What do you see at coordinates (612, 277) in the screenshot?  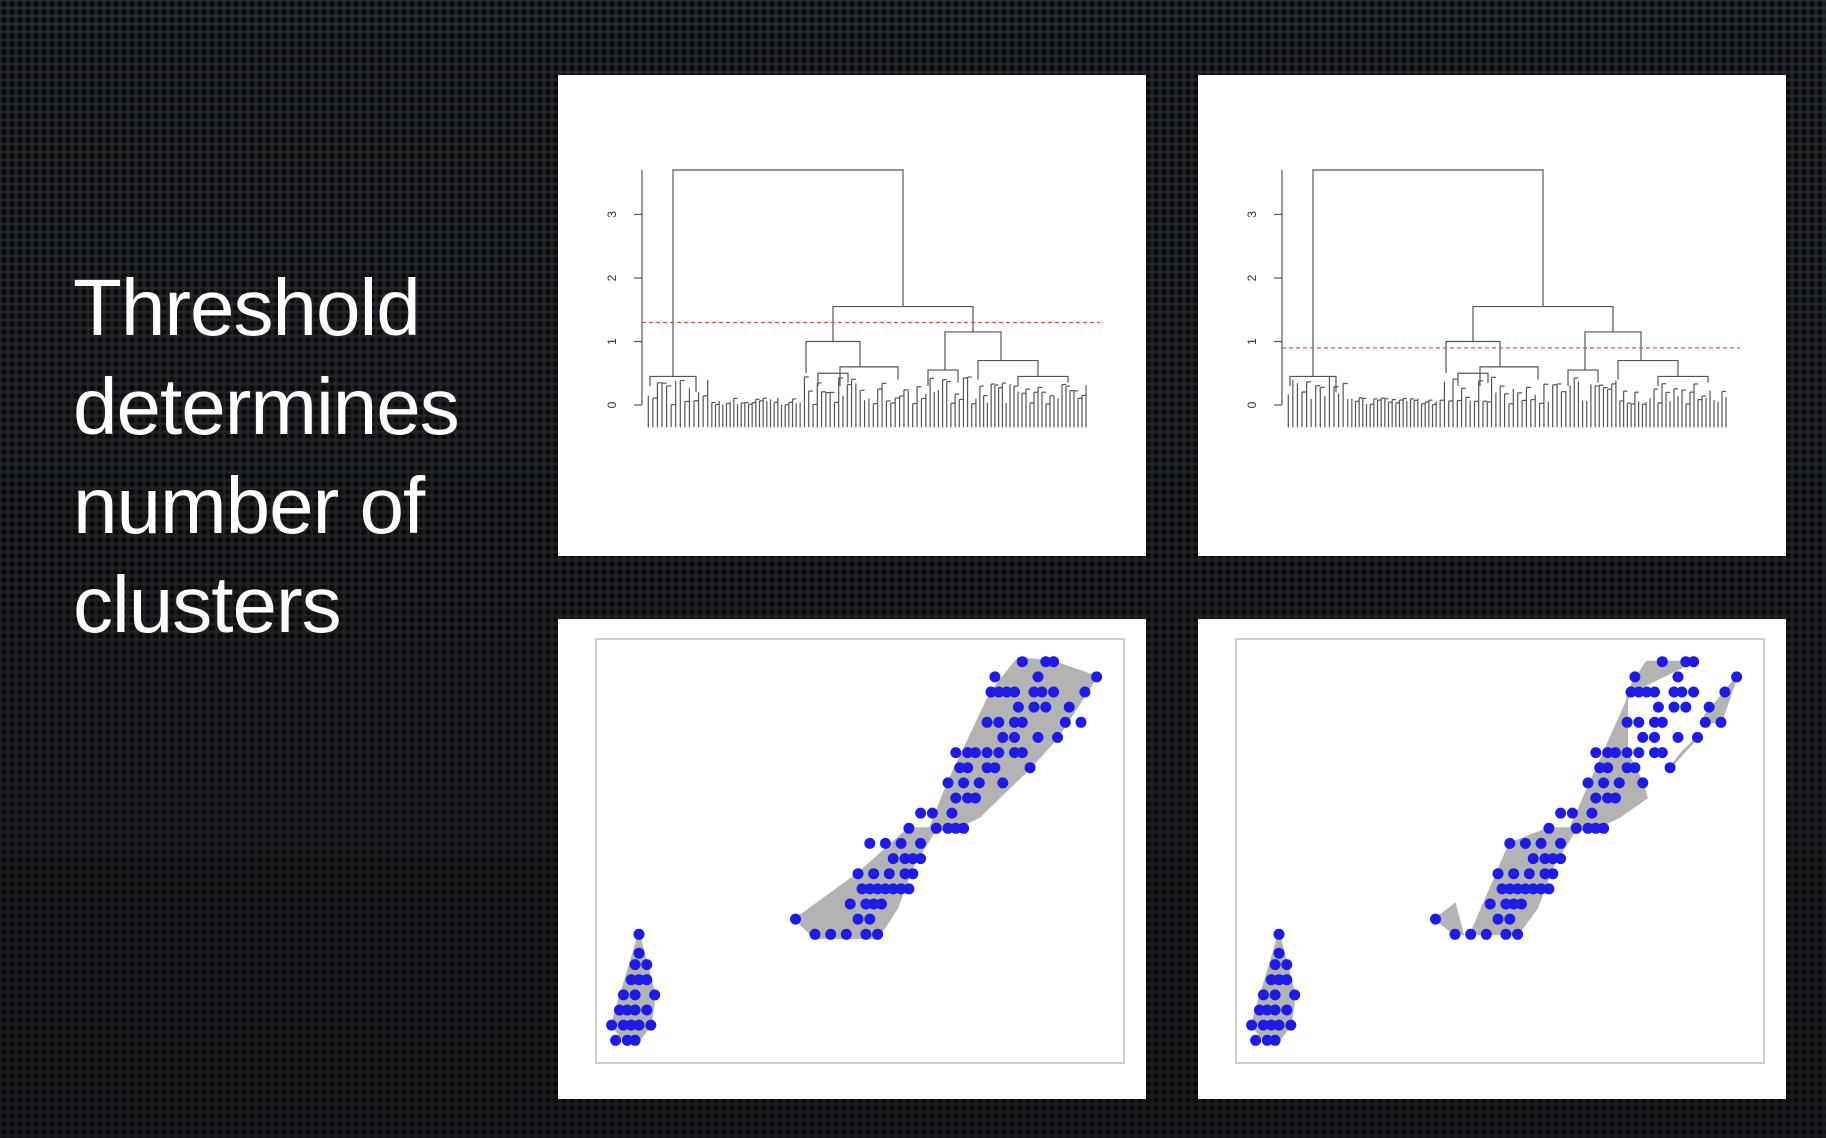 I see `y-axis-tick-label: 2` at bounding box center [612, 277].